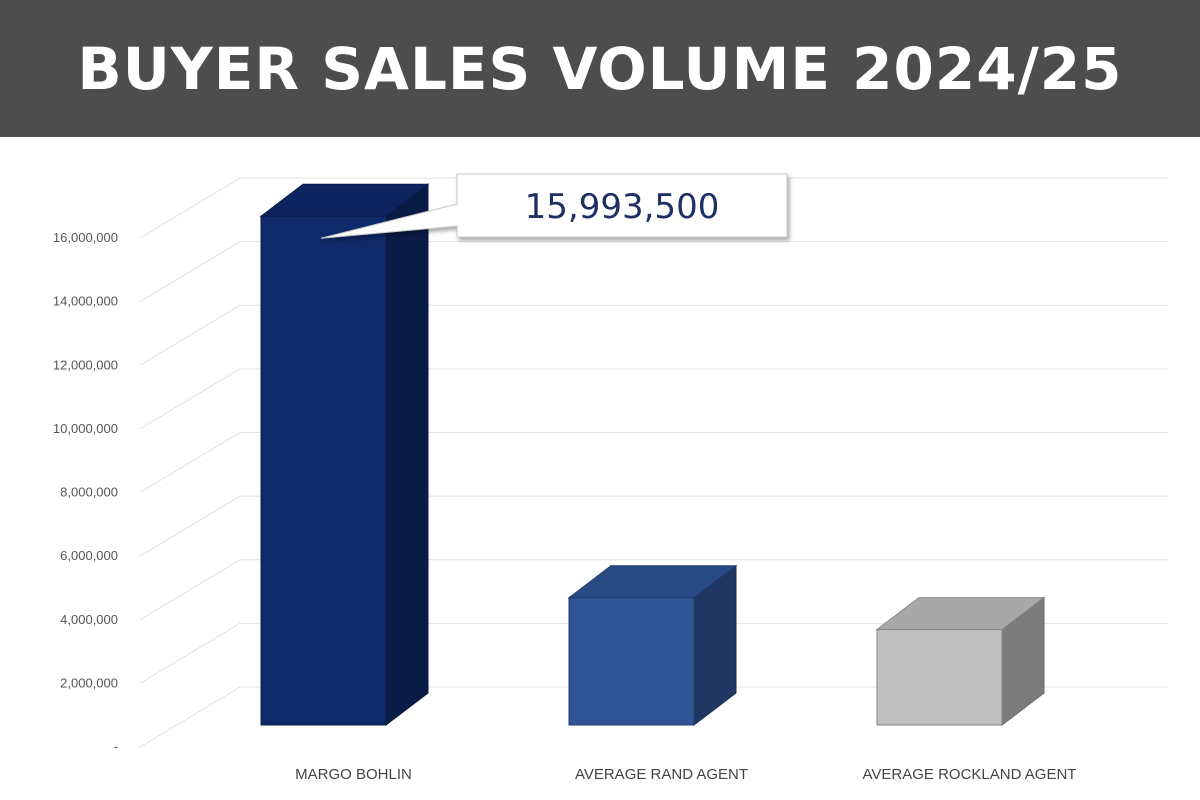 The width and height of the screenshot is (1200, 800). I want to click on y-tick-label: 8,000,000, so click(89, 492).